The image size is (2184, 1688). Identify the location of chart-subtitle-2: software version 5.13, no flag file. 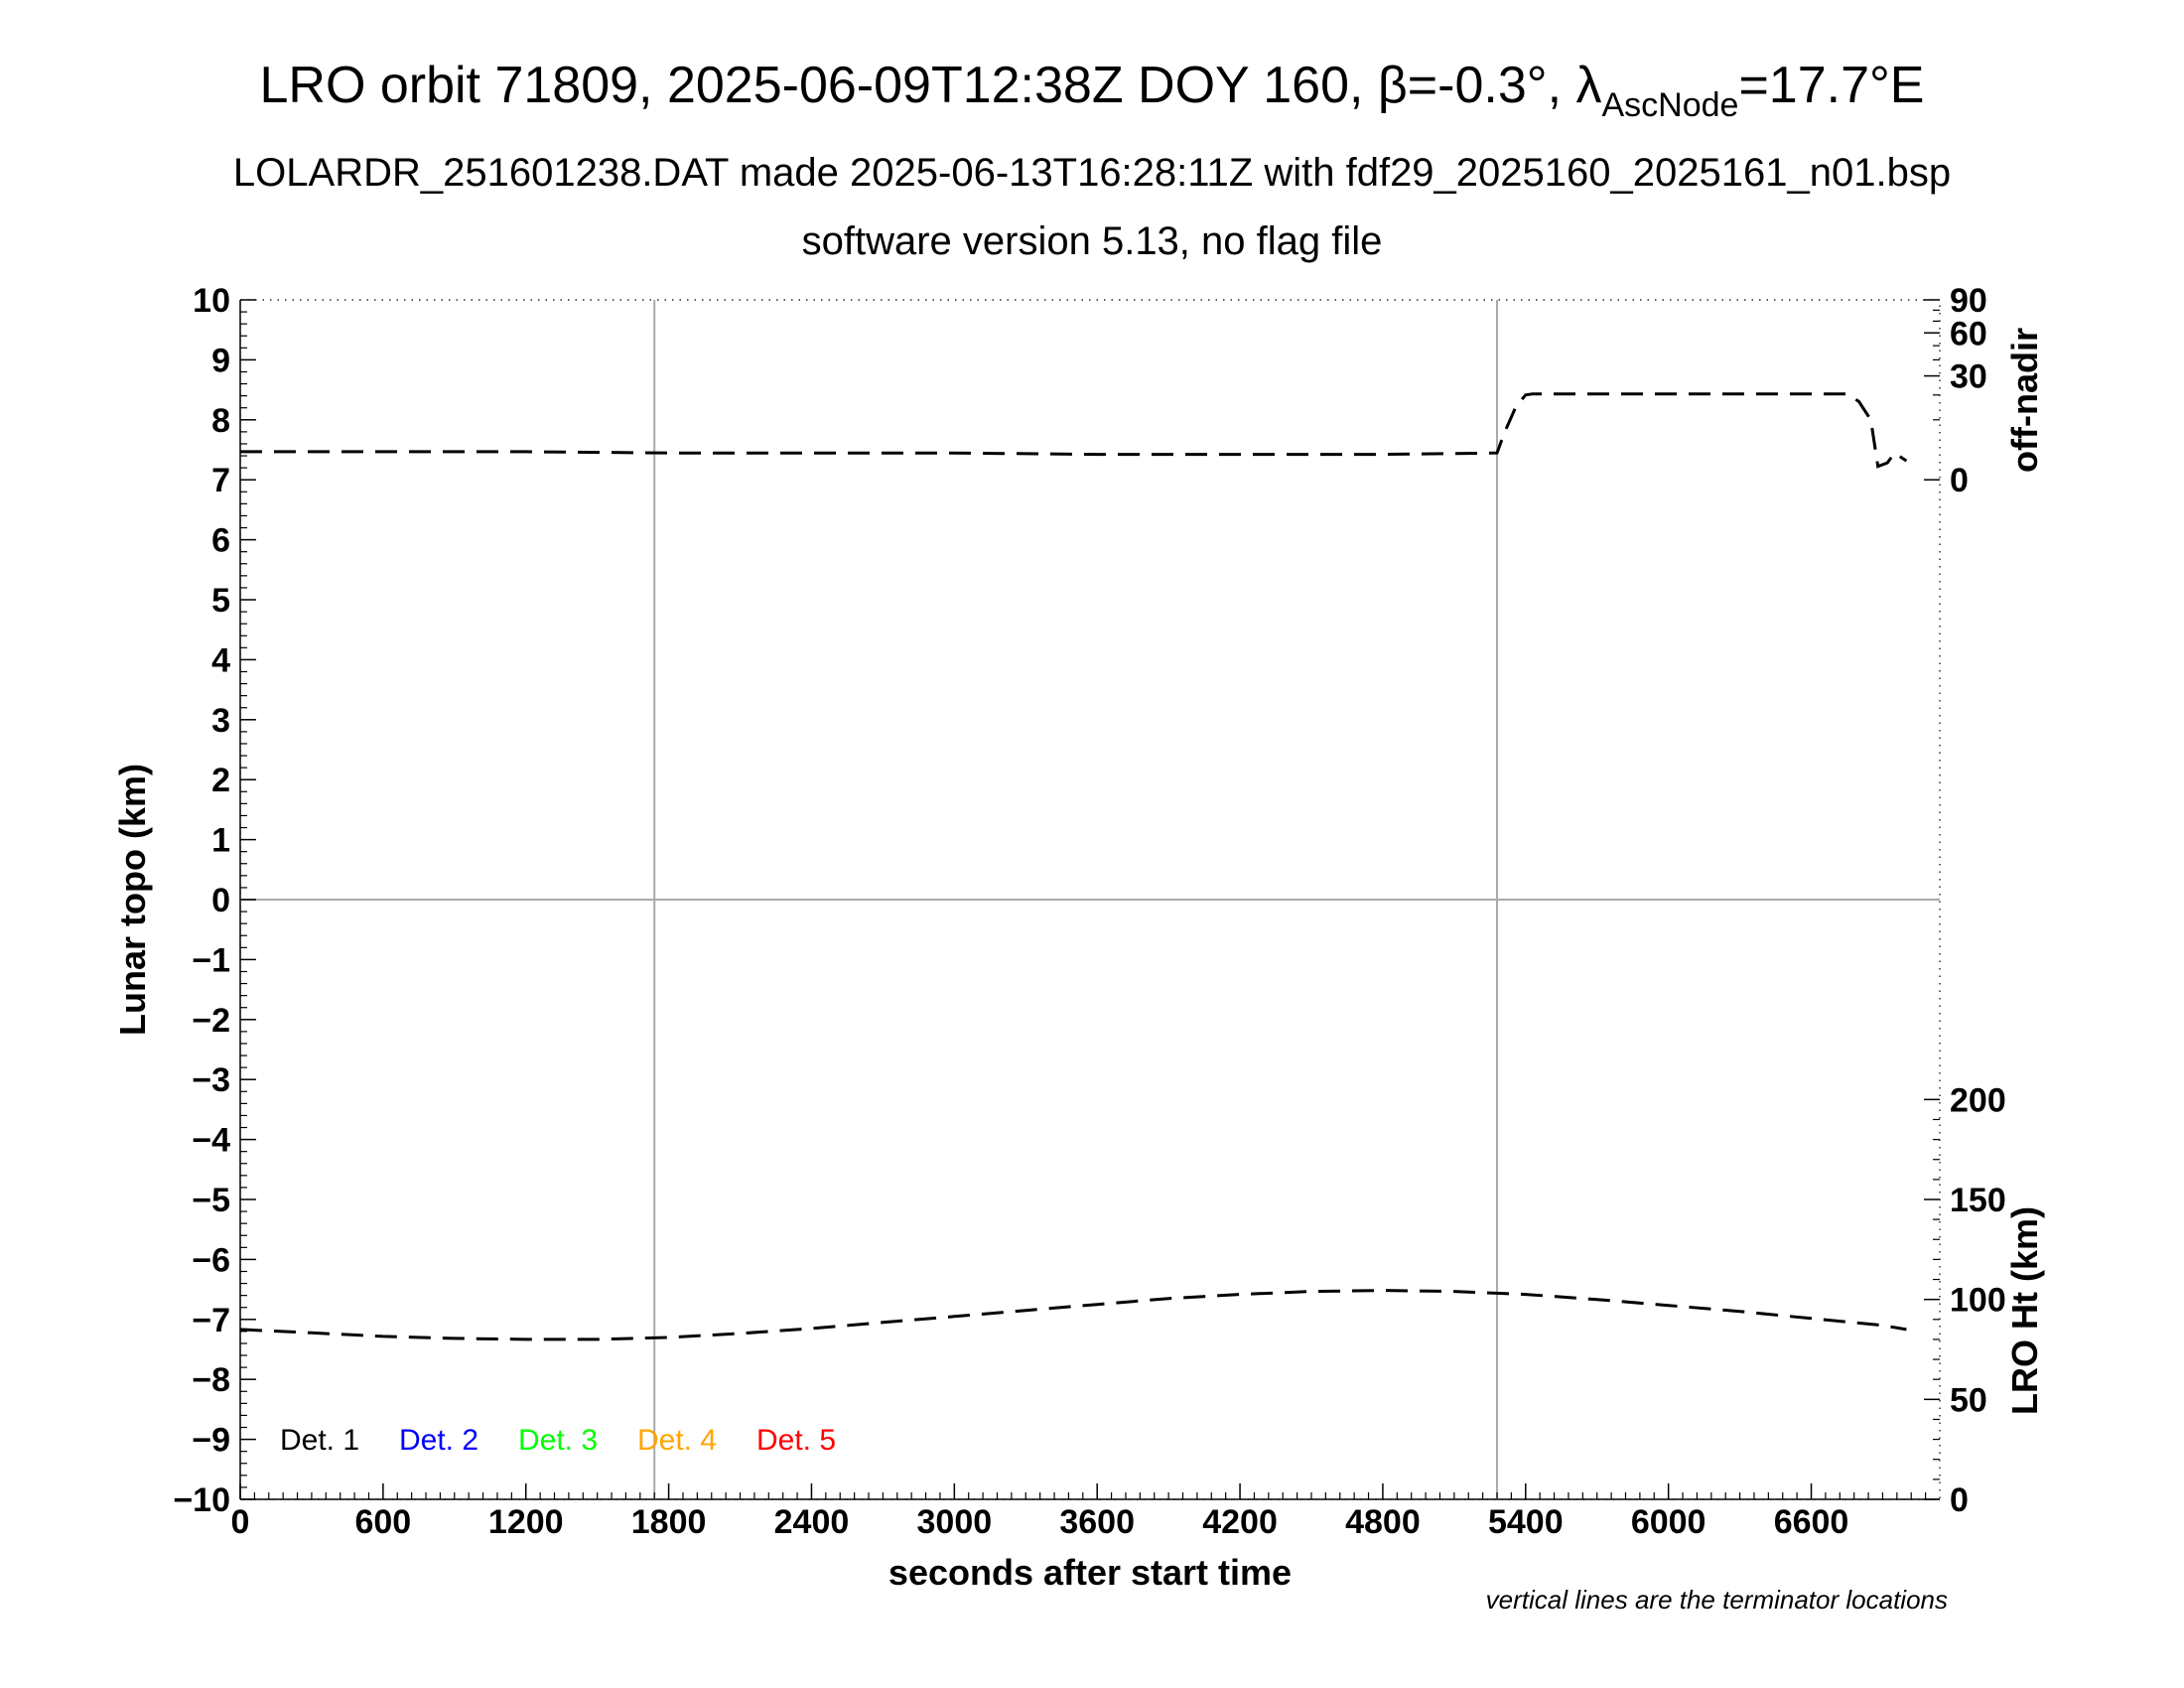
(1092, 241).